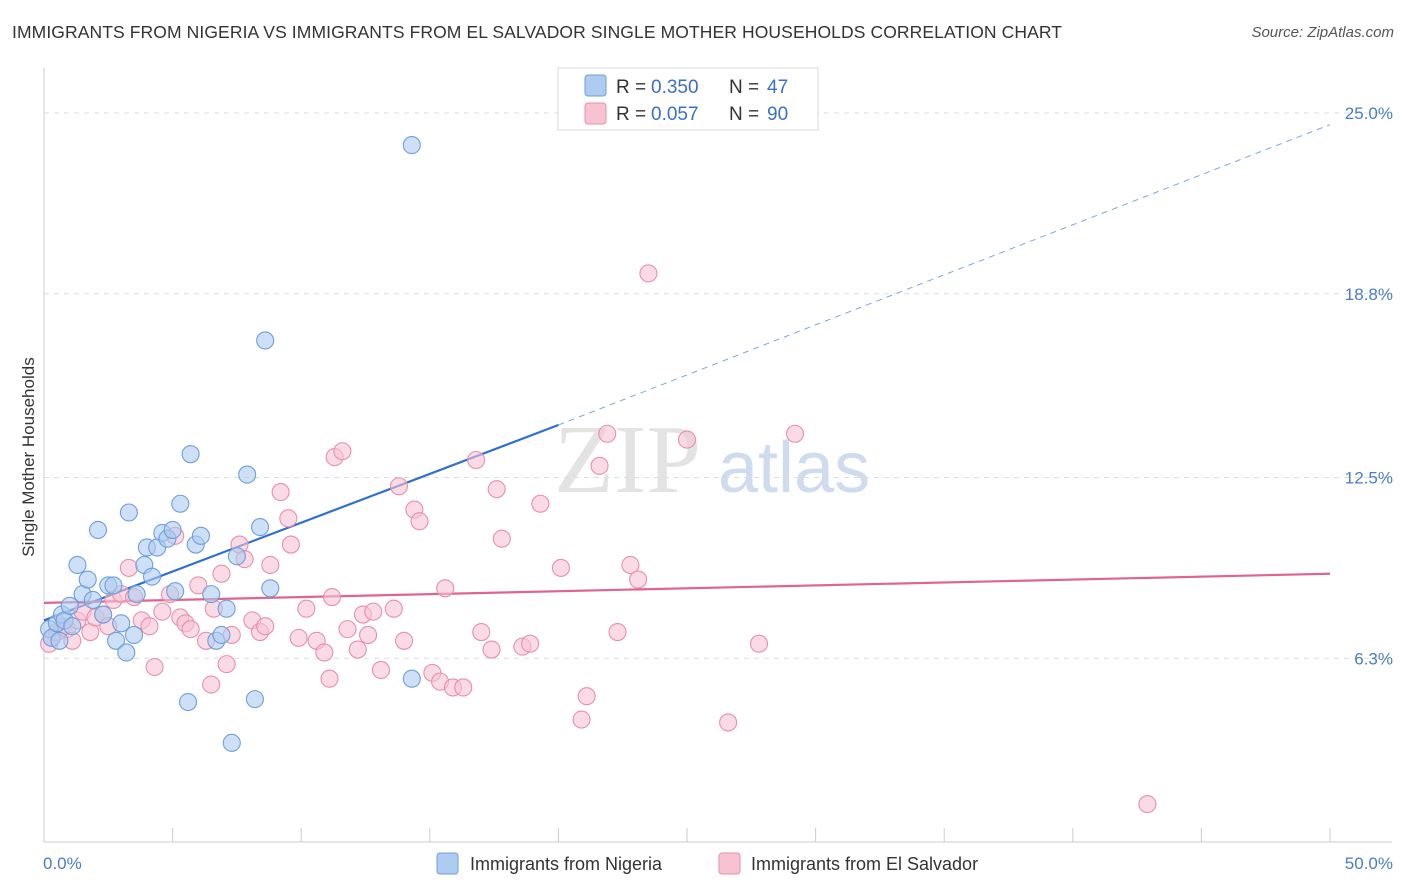  I want to click on y-tick-label: 6.3%, so click(1373, 658).